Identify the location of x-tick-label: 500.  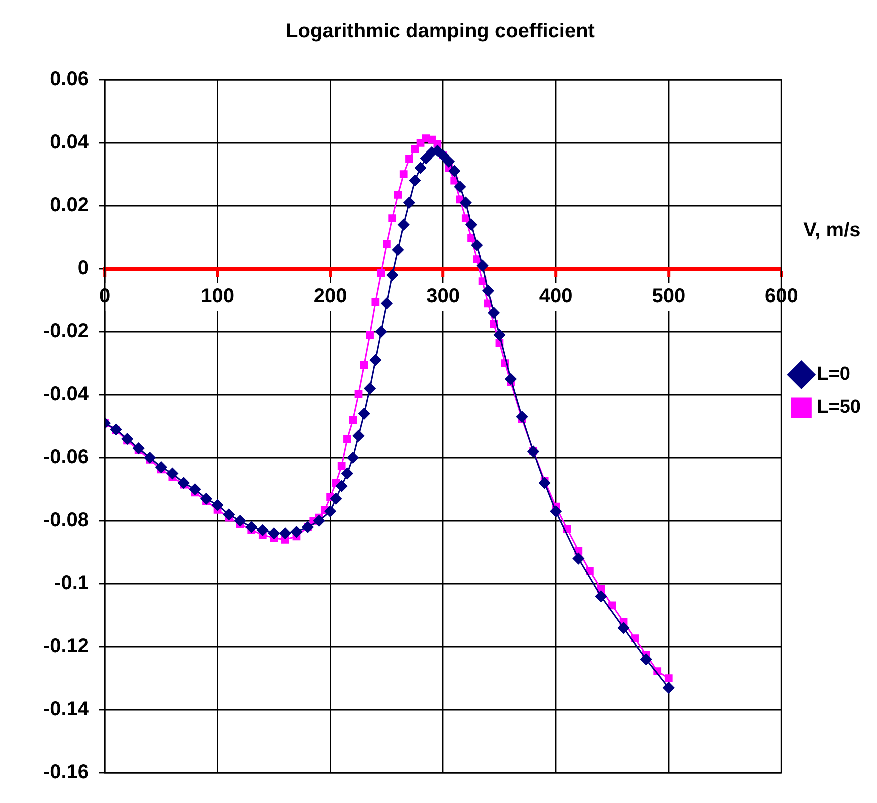
(669, 297).